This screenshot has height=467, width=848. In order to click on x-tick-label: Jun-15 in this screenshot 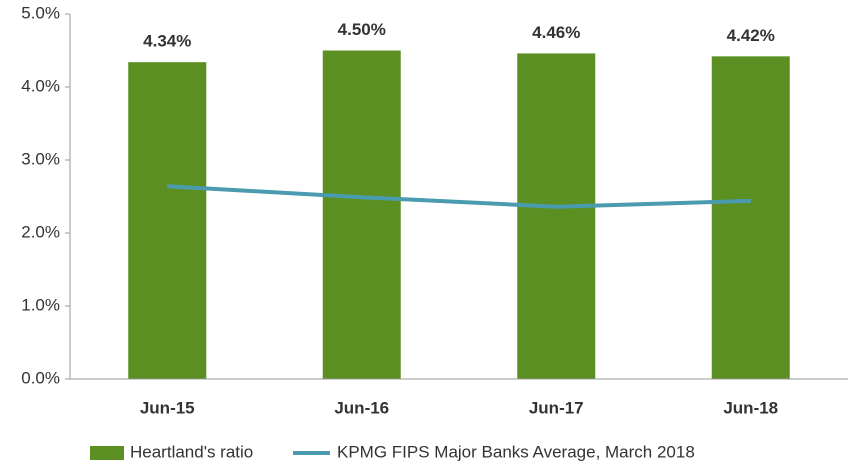, I will do `click(167, 407)`.